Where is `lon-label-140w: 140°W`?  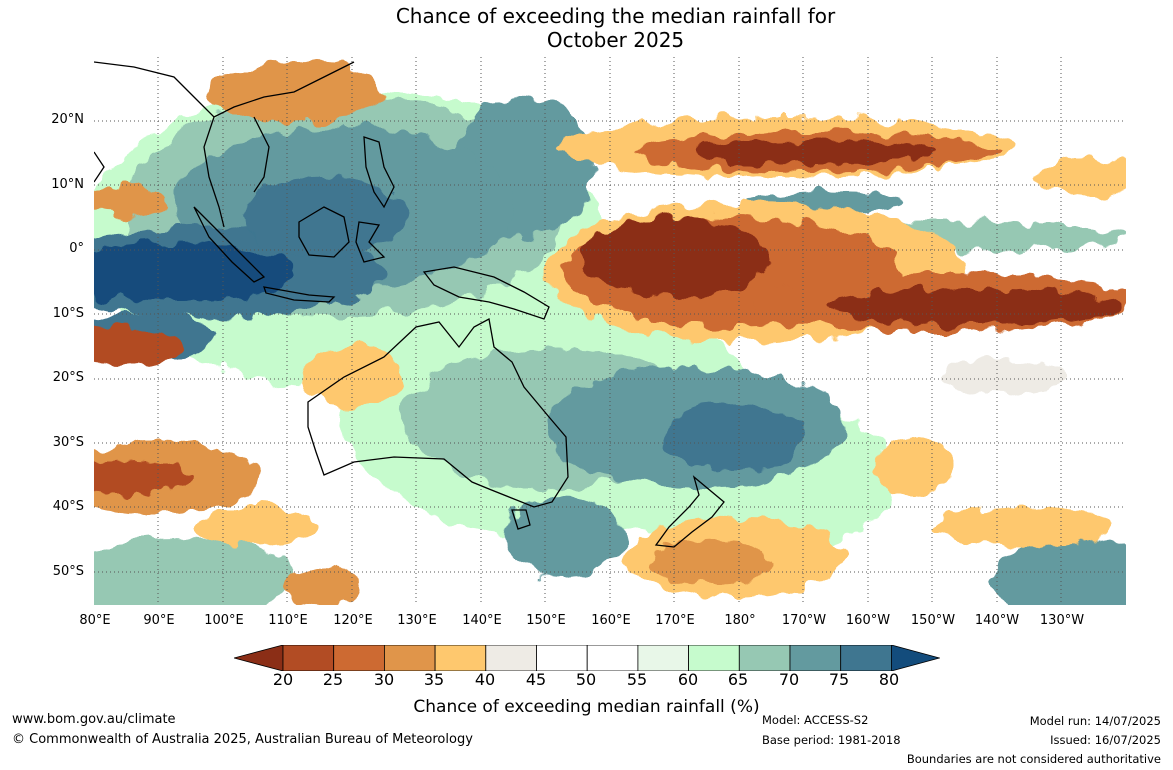
lon-label-140w: 140°W is located at coordinates (997, 620).